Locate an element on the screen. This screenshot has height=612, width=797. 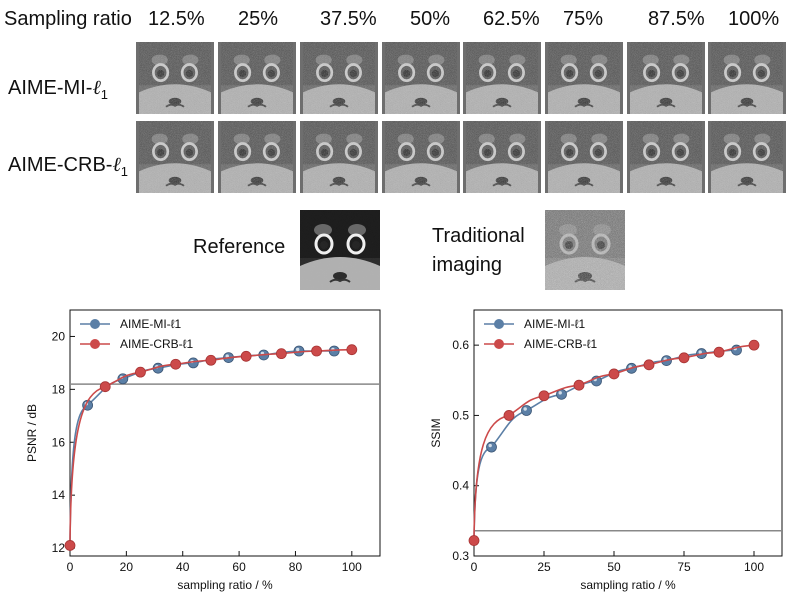
chart2-ylabel: SSIM is located at coordinates (436, 432).